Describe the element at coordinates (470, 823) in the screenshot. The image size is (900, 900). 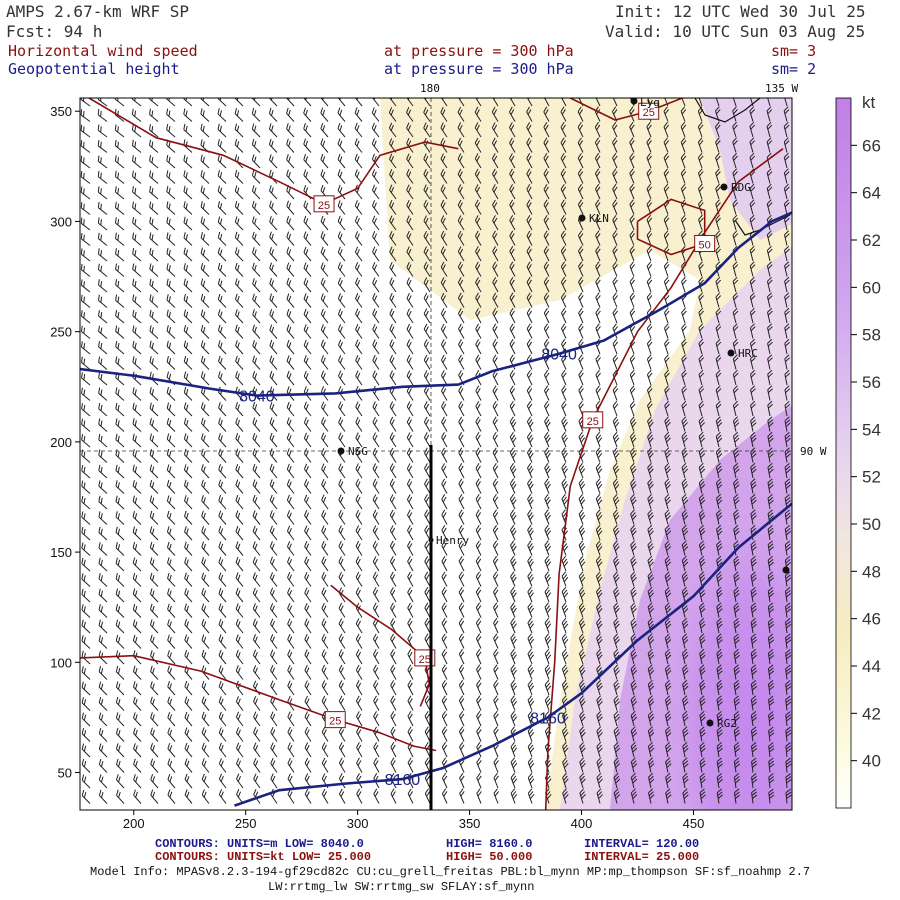
I see `x-tick-label: 350` at that location.